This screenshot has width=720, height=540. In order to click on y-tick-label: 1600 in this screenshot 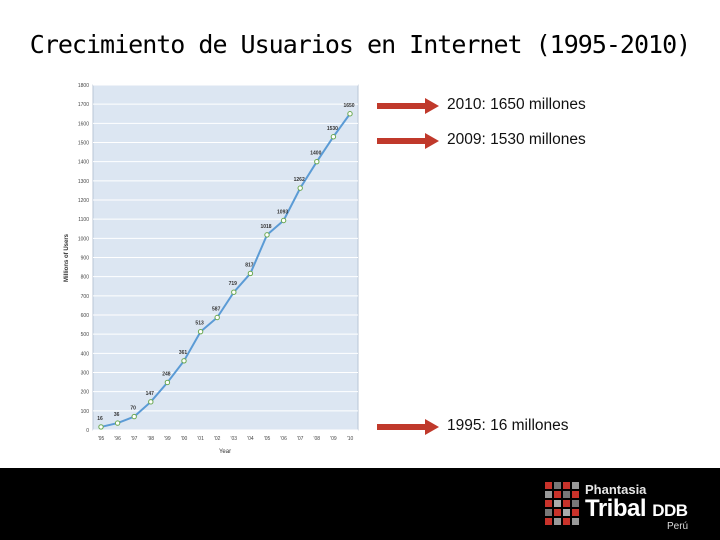, I will do `click(83, 124)`.